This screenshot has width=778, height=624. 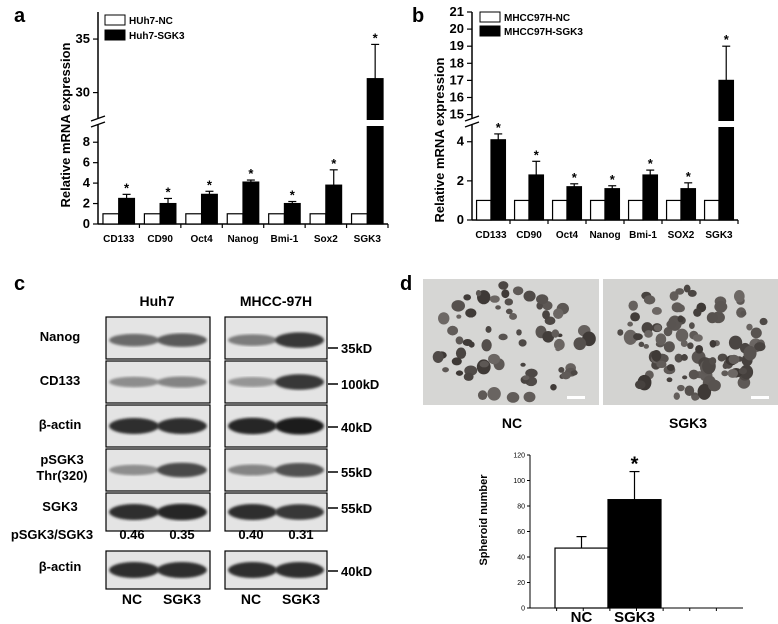 I want to click on panel-label-c: c, so click(x=19, y=284).